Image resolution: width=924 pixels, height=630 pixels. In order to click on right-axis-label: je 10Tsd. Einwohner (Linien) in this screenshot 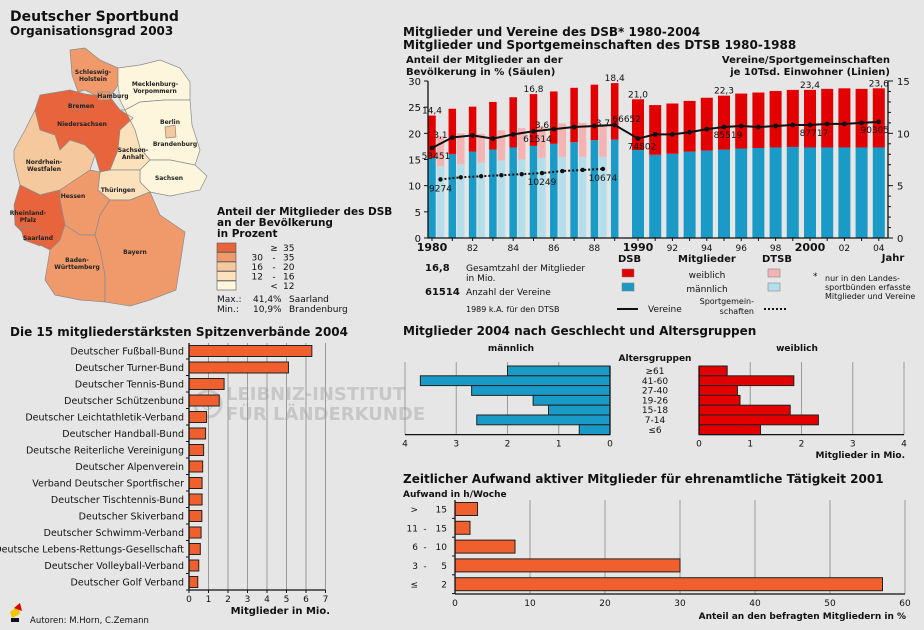, I will do `click(809, 72)`.